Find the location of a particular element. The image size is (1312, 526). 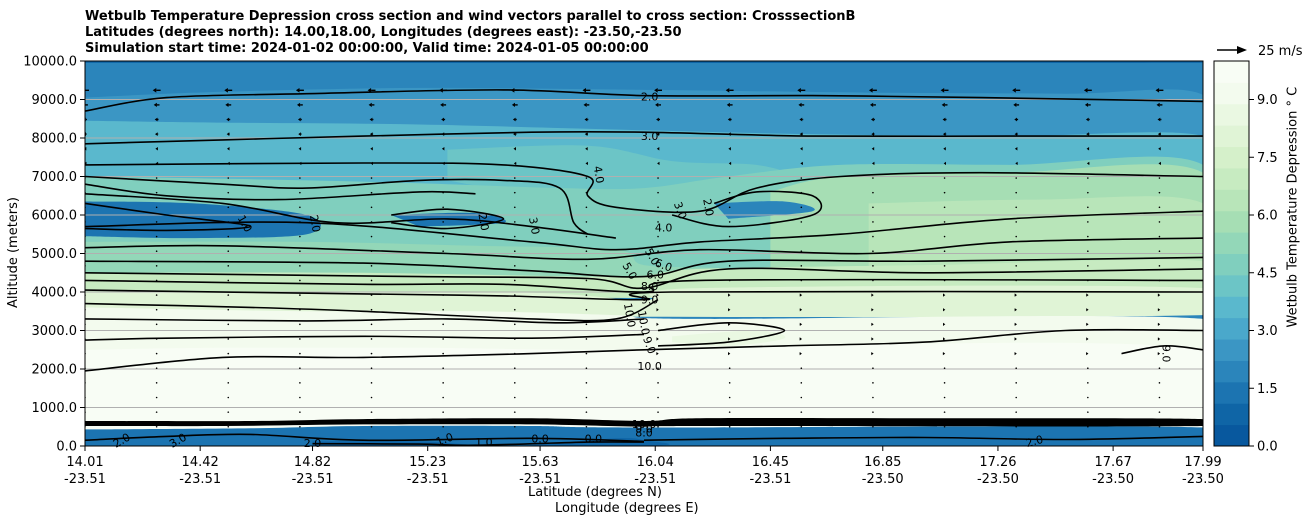

y-tick-label-4: 4000.0 is located at coordinates (55, 293).